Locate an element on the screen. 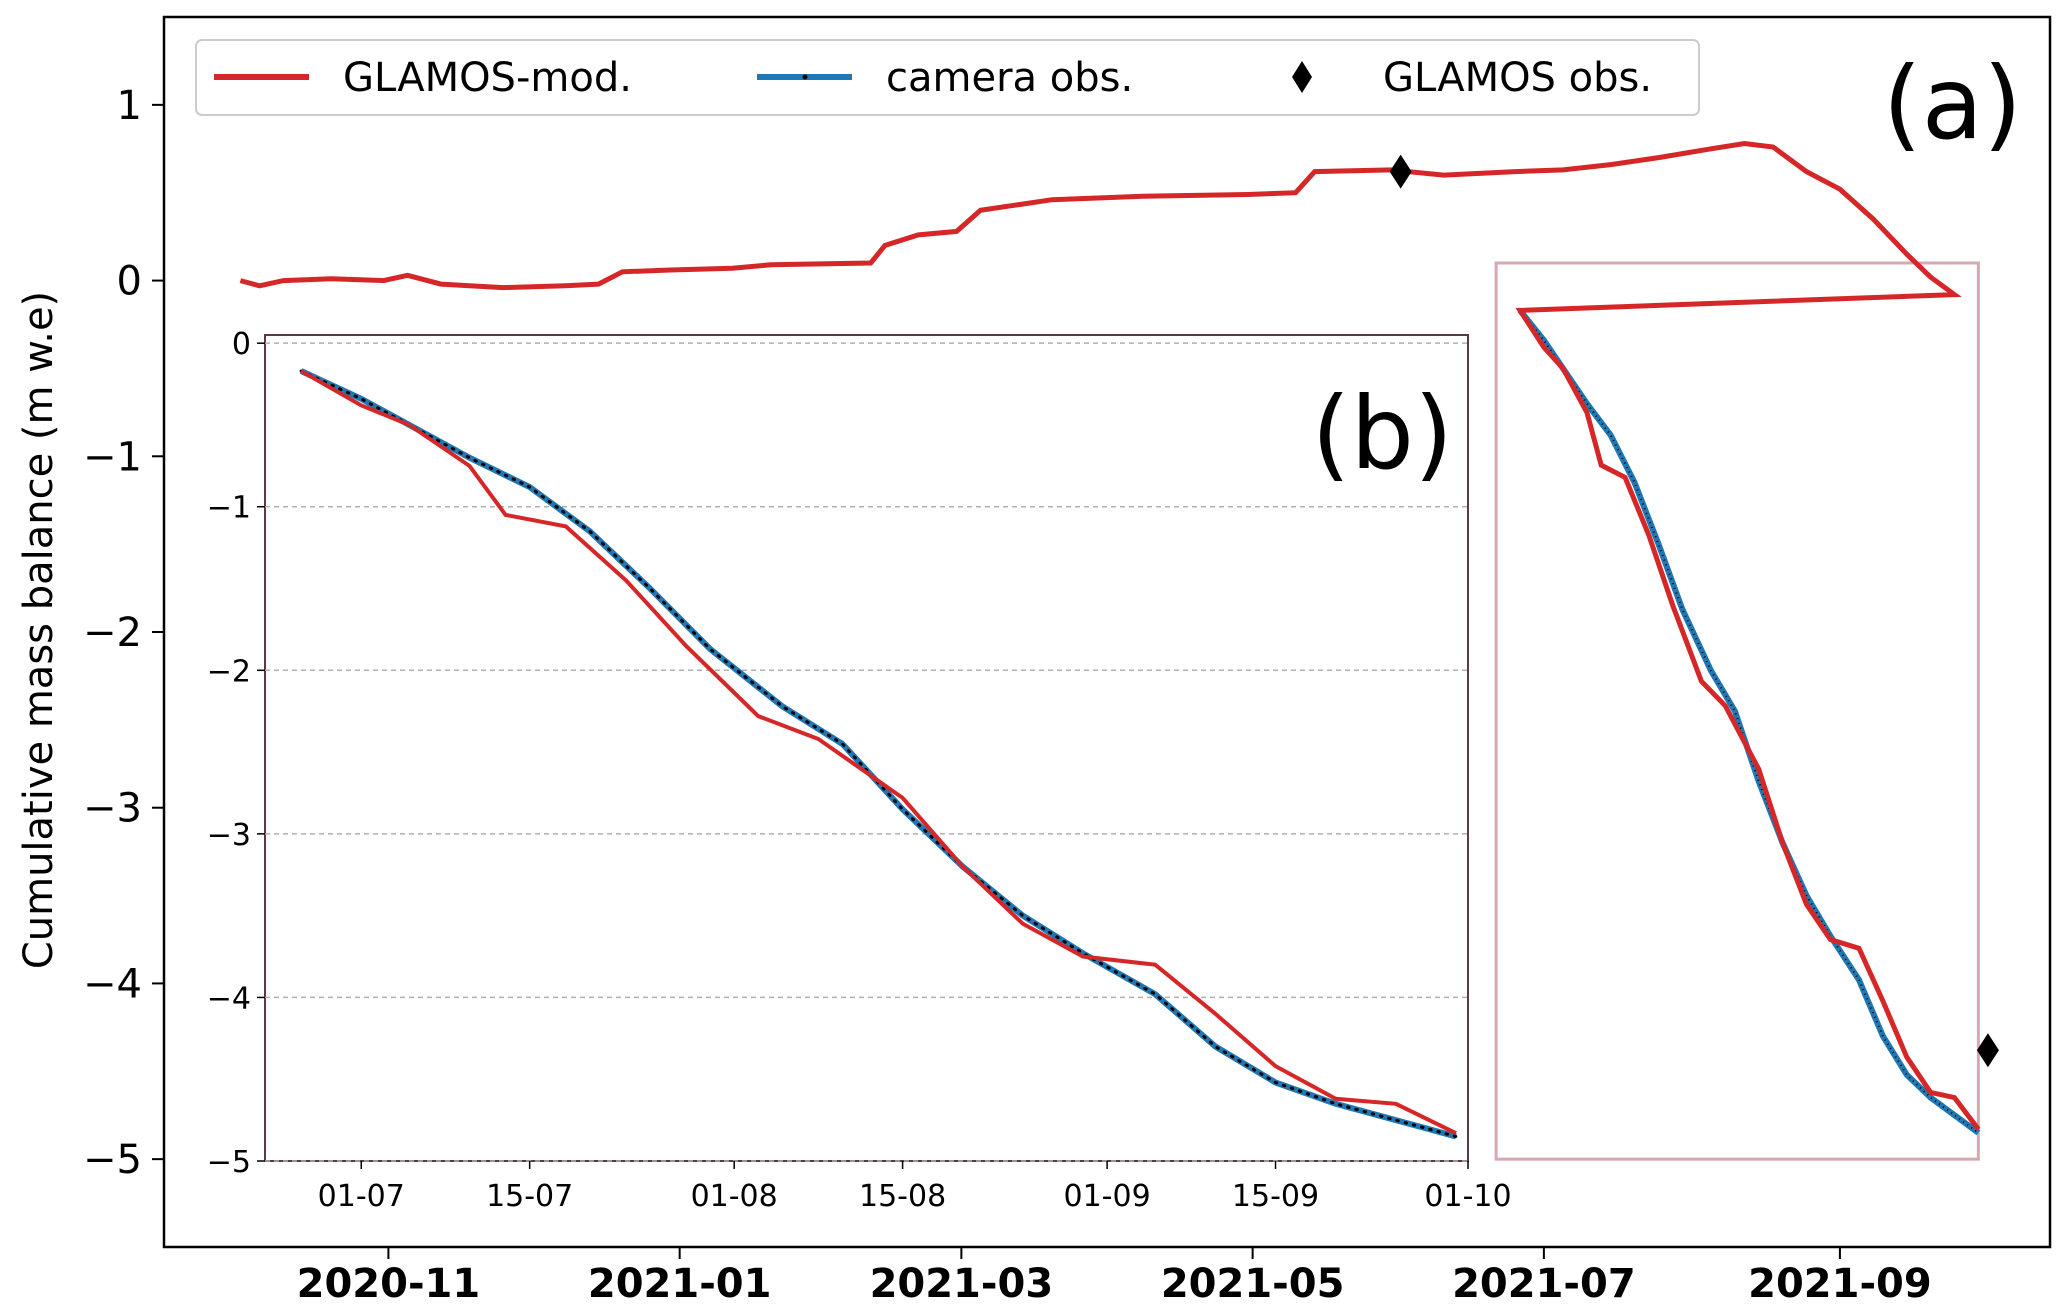 This screenshot has width=2067, height=1311. legend-label-2: GLAMOS obs. is located at coordinates (1517, 78).